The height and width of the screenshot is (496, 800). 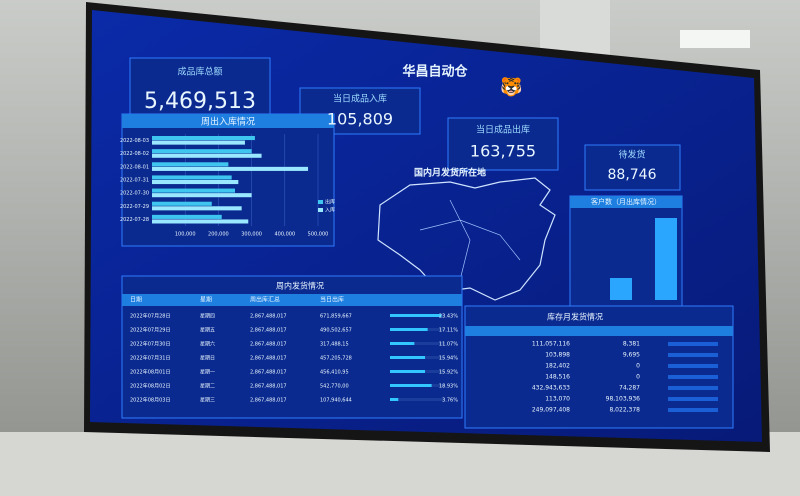 I want to click on kpi-label: 当日成品出库, so click(x=503, y=130).